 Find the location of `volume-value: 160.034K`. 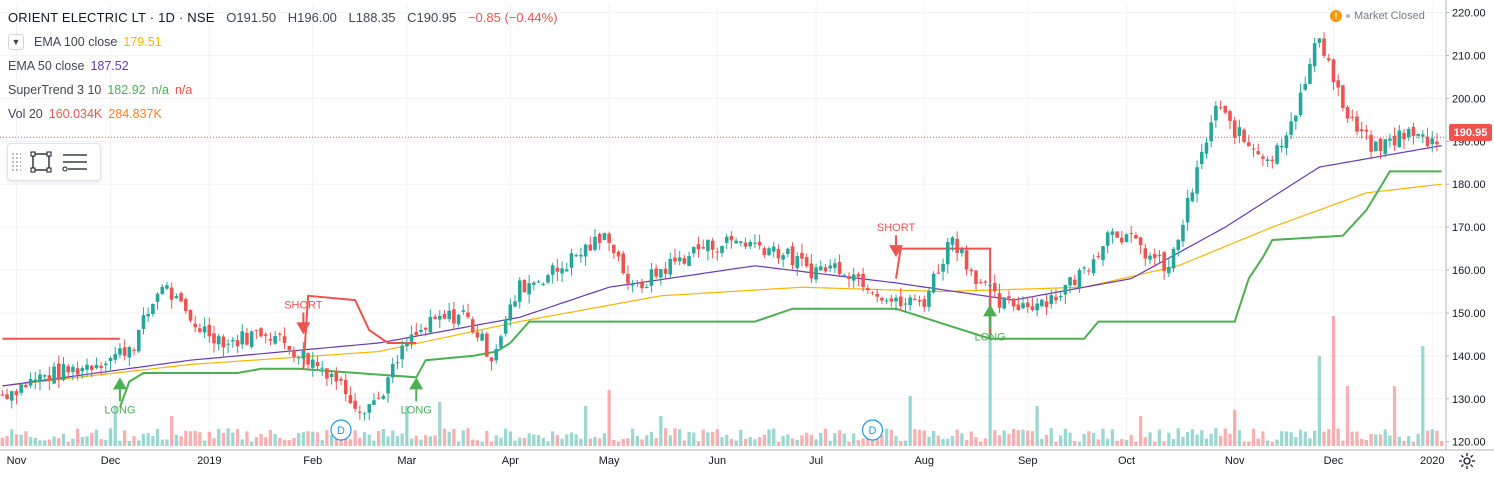

volume-value: 160.034K is located at coordinates (75, 114).